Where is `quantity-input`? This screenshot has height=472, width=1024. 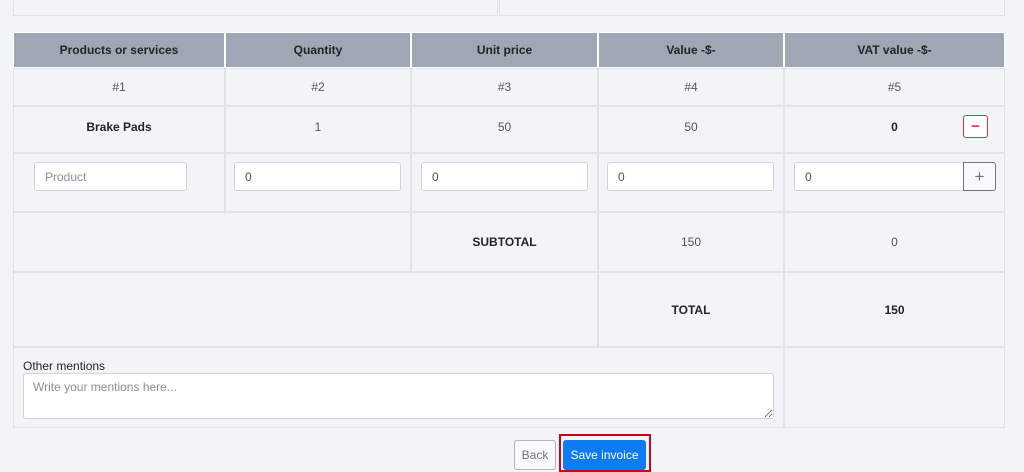
quantity-input is located at coordinates (317, 176).